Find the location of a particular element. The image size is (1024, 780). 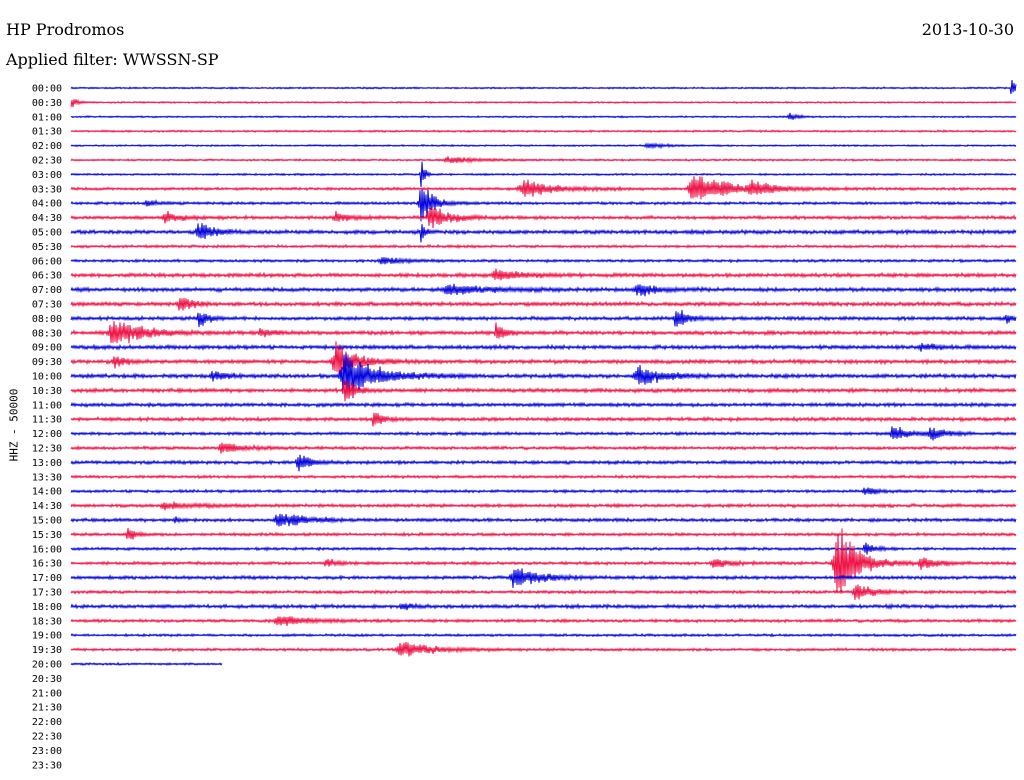

row-time-label: 19:30 is located at coordinates (47, 650).